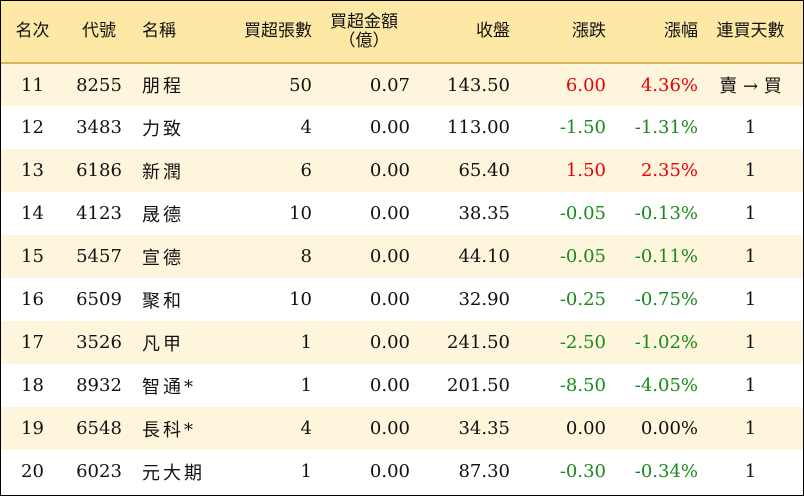 The image size is (804, 496). What do you see at coordinates (582, 342) in the screenshot?
I see `cell-change: -2.50` at bounding box center [582, 342].